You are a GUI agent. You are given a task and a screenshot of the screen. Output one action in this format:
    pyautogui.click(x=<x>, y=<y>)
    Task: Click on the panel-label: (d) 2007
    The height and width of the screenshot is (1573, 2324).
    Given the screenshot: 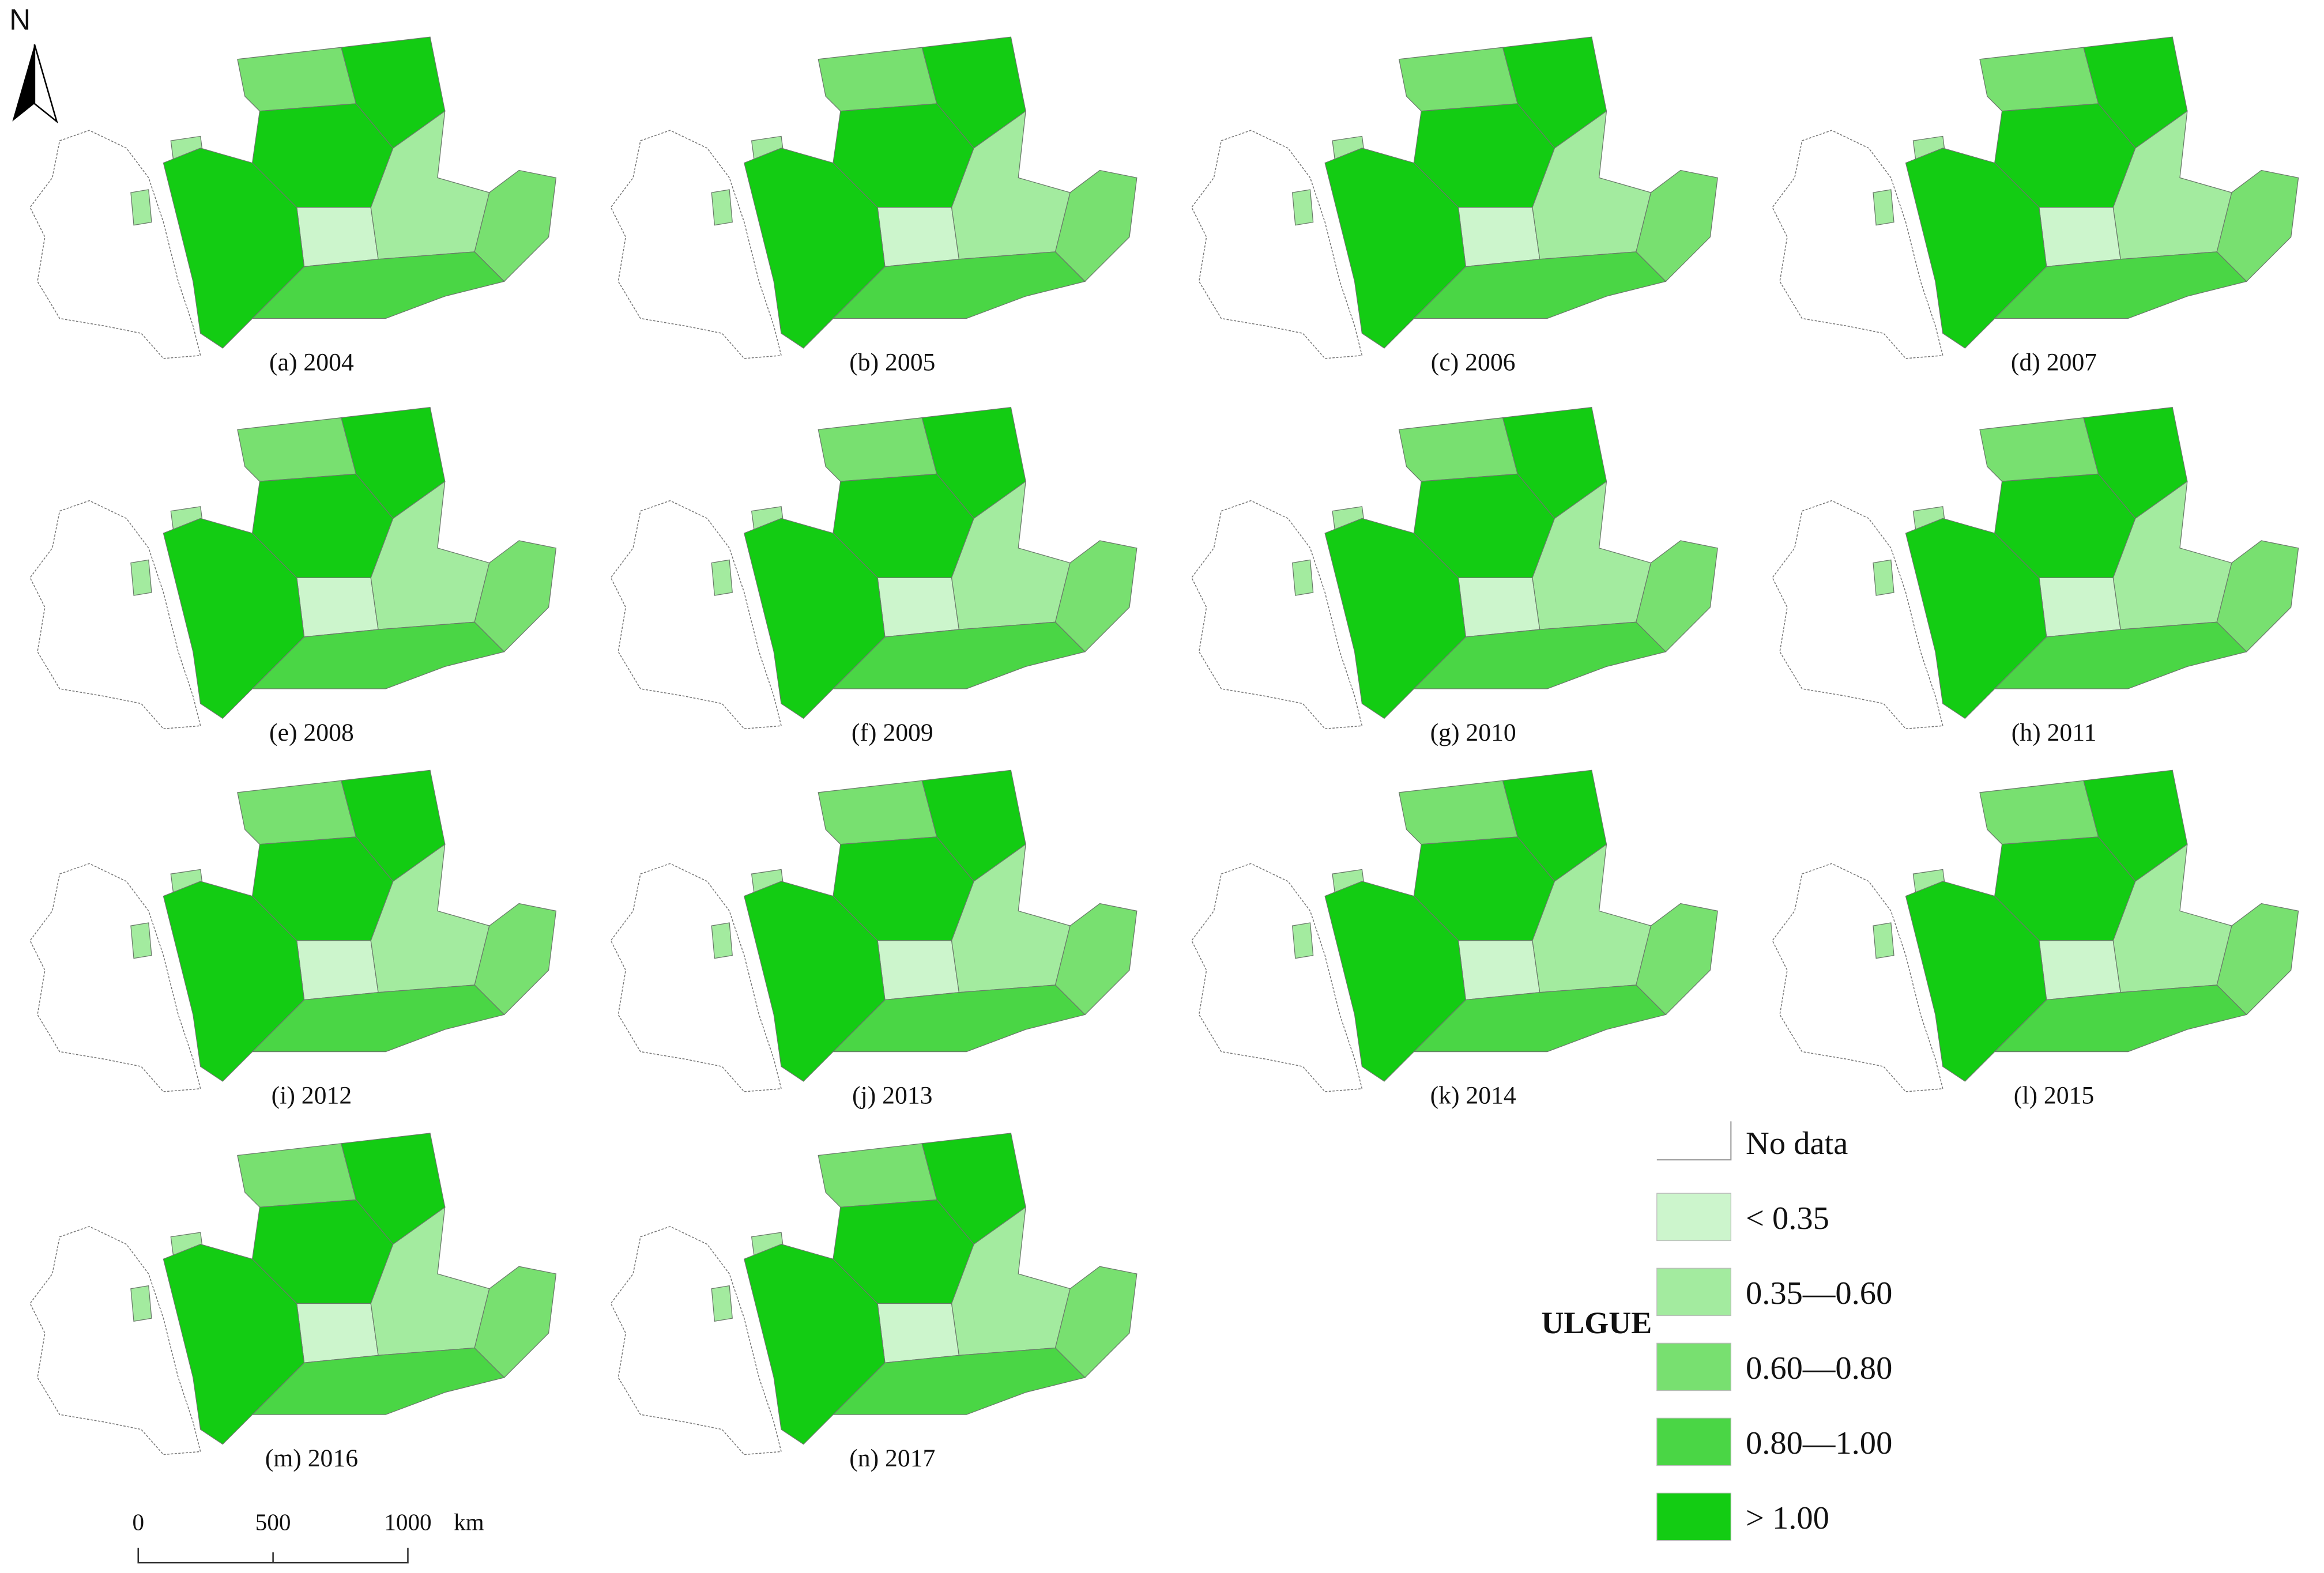 What is the action you would take?
    pyautogui.click(x=2054, y=362)
    